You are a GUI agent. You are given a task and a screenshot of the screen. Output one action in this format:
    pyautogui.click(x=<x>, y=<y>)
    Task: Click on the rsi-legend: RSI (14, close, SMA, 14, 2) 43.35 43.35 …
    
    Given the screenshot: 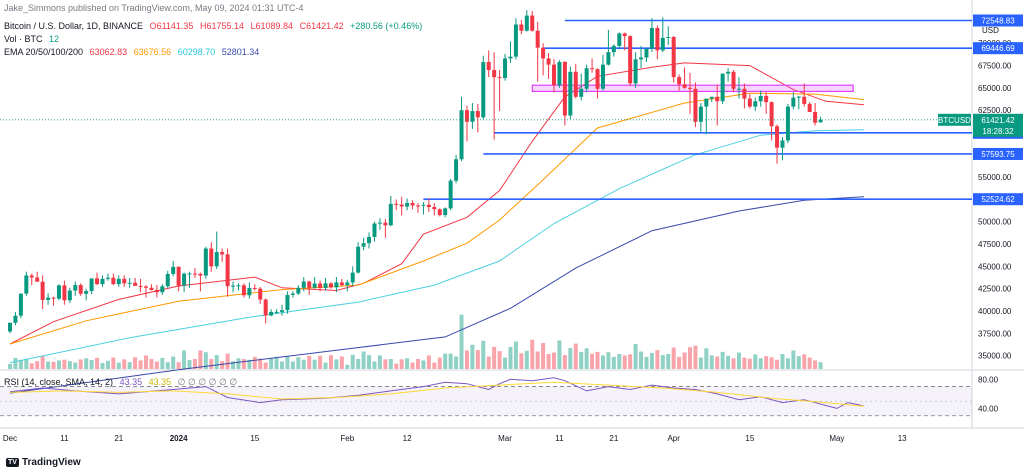 What is the action you would take?
    pyautogui.click(x=122, y=382)
    